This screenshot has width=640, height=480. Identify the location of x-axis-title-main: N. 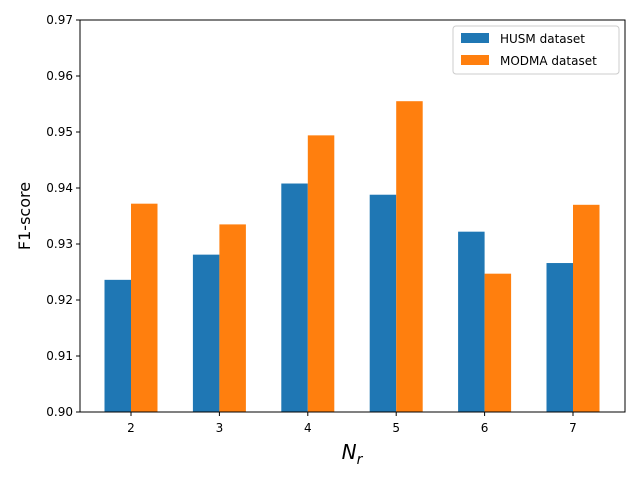
(349, 452).